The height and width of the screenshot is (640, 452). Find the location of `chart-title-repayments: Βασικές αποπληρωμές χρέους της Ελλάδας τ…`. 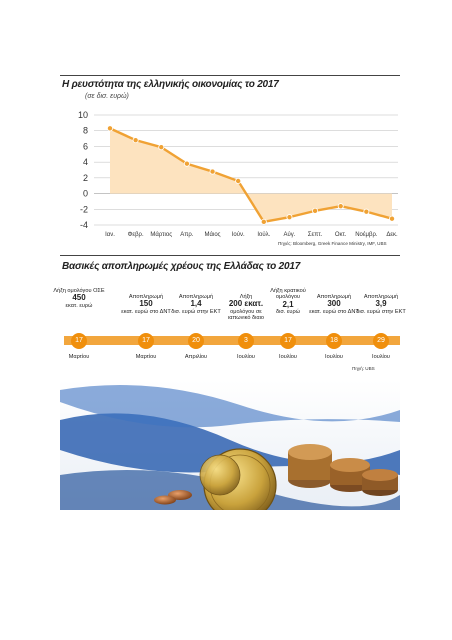

chart-title-repayments: Βασικές αποπληρωμές χρέους της Ελλάδας τ… is located at coordinates (181, 266).